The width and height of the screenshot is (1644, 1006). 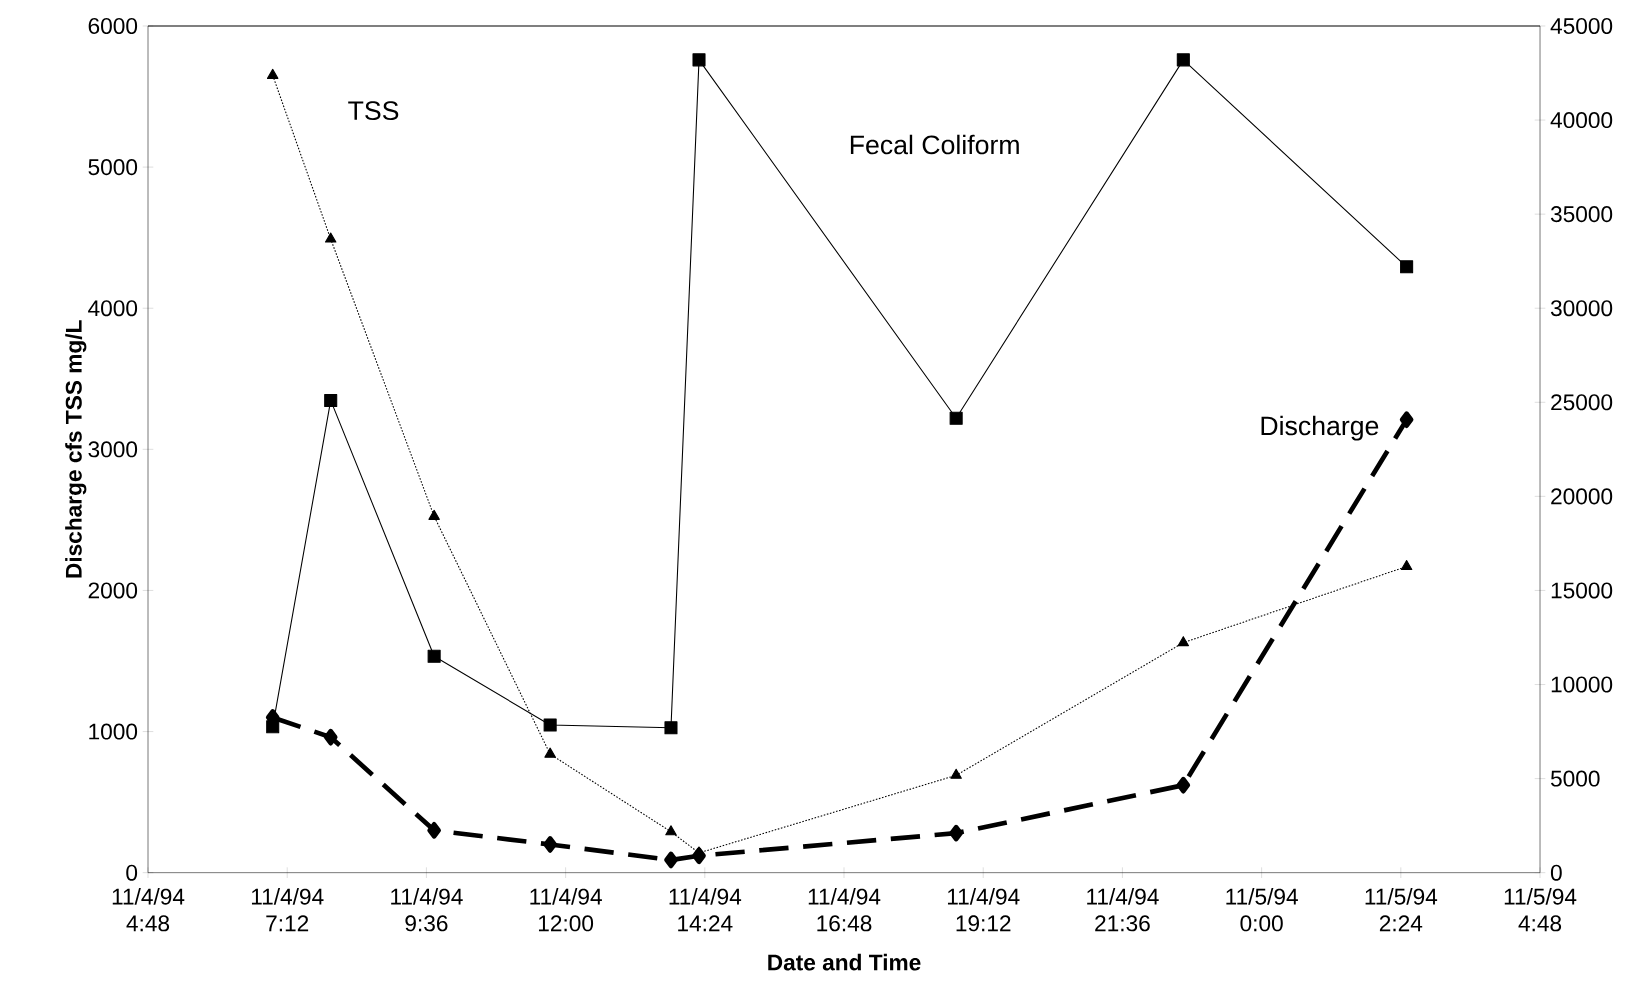 I want to click on text: Fecal Coliform, so click(x=934, y=144).